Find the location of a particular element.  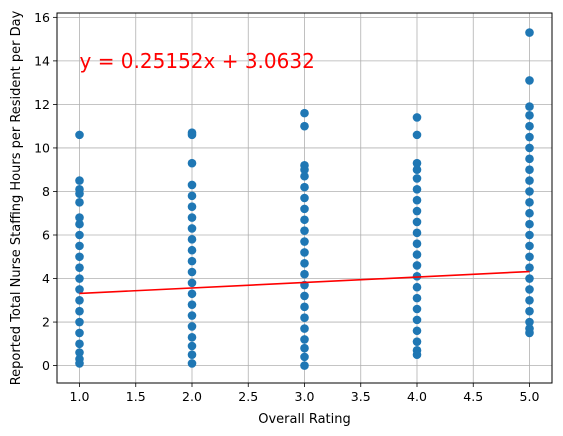

x-tick-label: 5.0 is located at coordinates (530, 396).